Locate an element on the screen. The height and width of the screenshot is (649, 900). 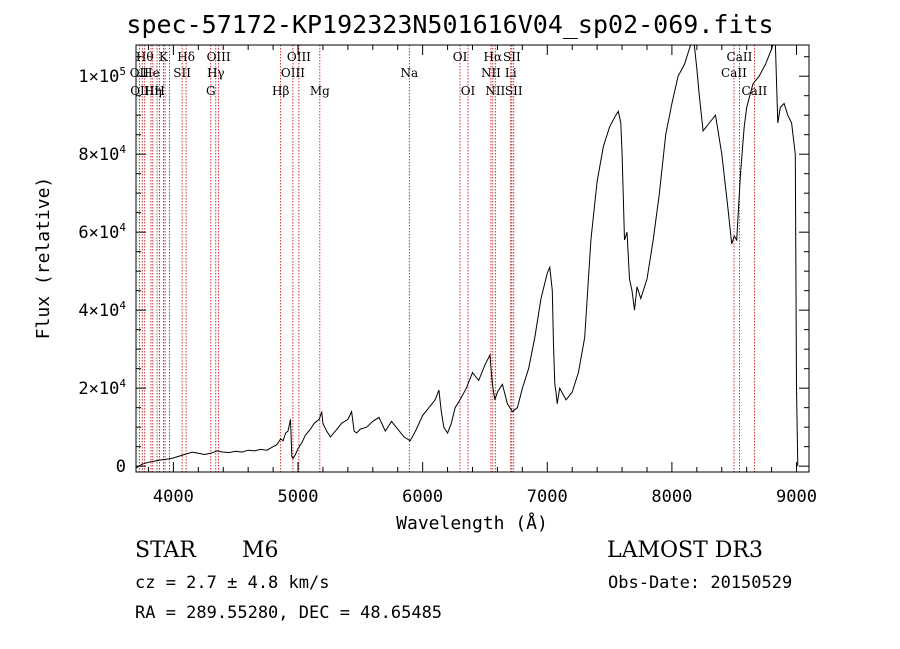
y-tick-label: 4×10⁴ is located at coordinates (102, 310).